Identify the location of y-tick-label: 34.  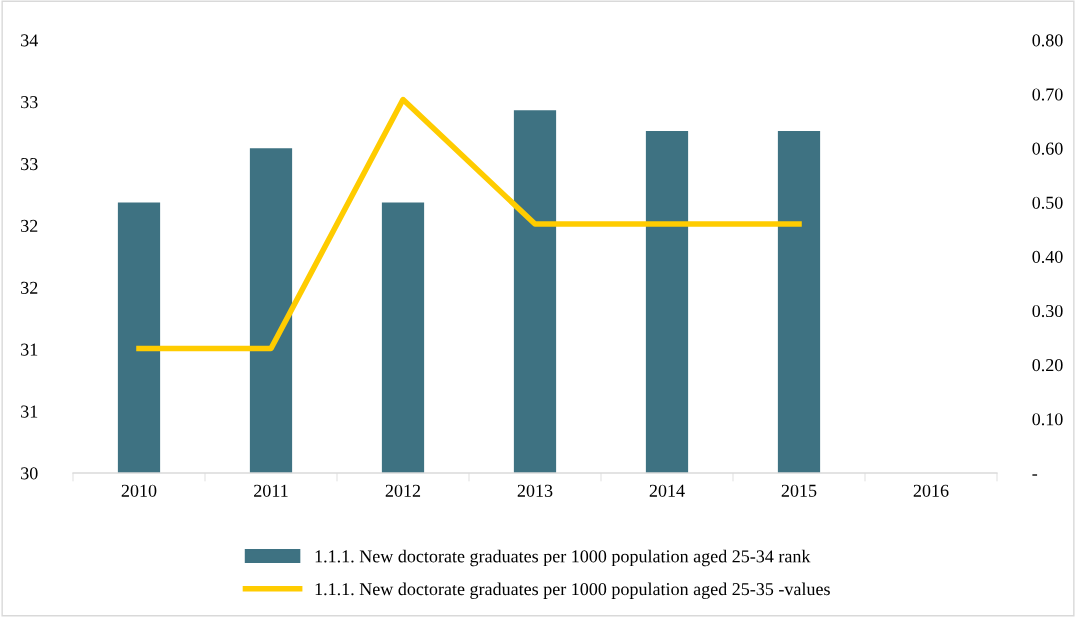
(29, 40).